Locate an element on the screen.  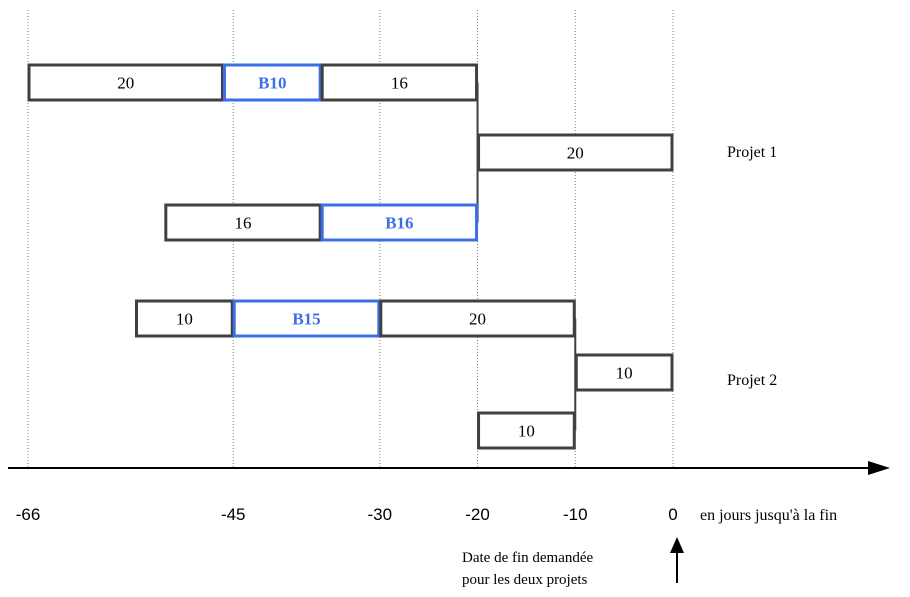
deadline-note-line1: Date de fin demandée is located at coordinates (528, 558).